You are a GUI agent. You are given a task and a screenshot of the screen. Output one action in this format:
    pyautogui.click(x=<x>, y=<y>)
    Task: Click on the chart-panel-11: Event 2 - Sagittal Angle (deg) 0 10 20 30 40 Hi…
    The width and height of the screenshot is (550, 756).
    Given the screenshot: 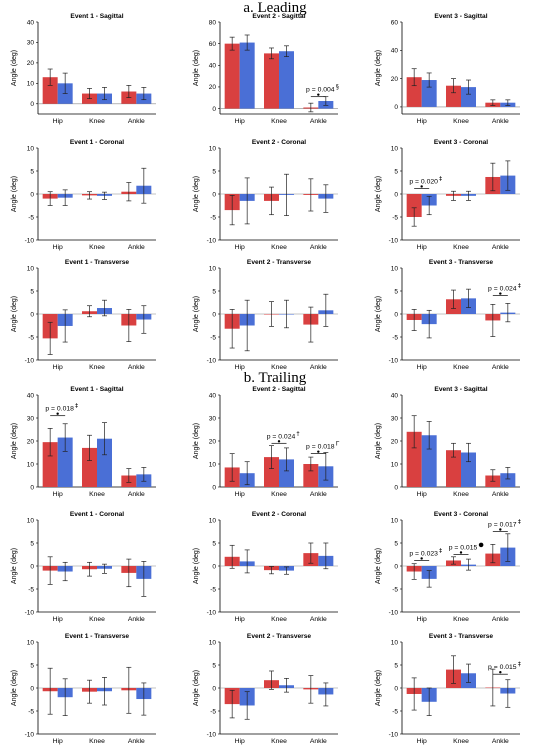 What is the action you would take?
    pyautogui.click(x=266, y=442)
    